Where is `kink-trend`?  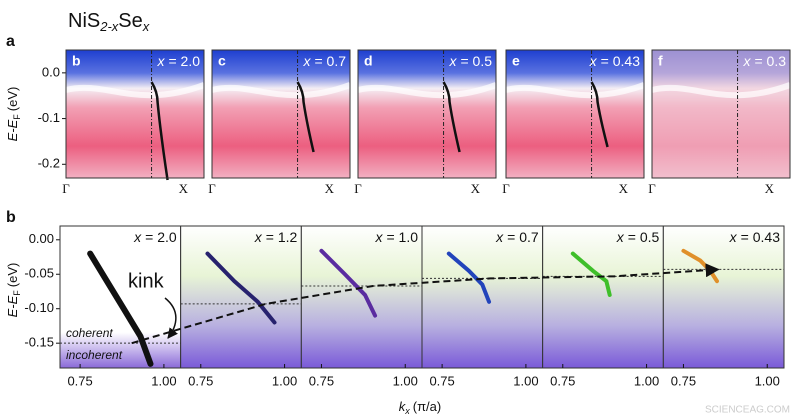
kink-trend is located at coordinates (425, 304).